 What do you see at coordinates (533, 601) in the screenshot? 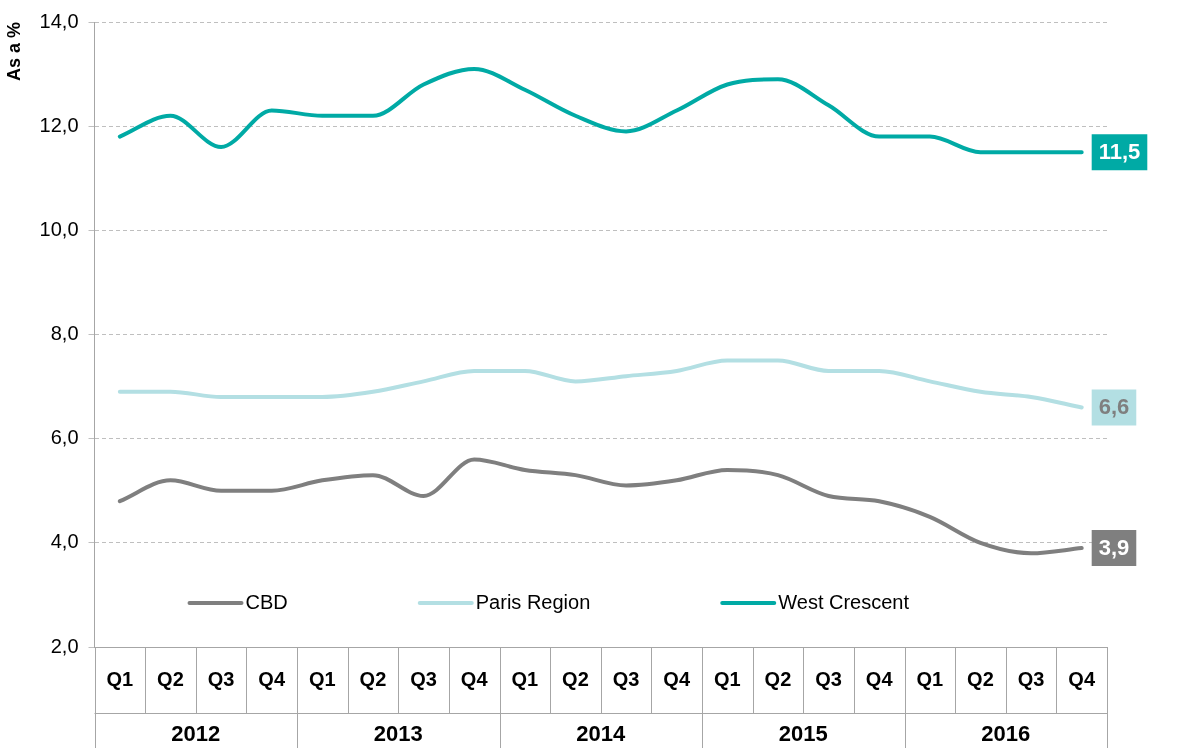
I see `legend-label: Paris Region` at bounding box center [533, 601].